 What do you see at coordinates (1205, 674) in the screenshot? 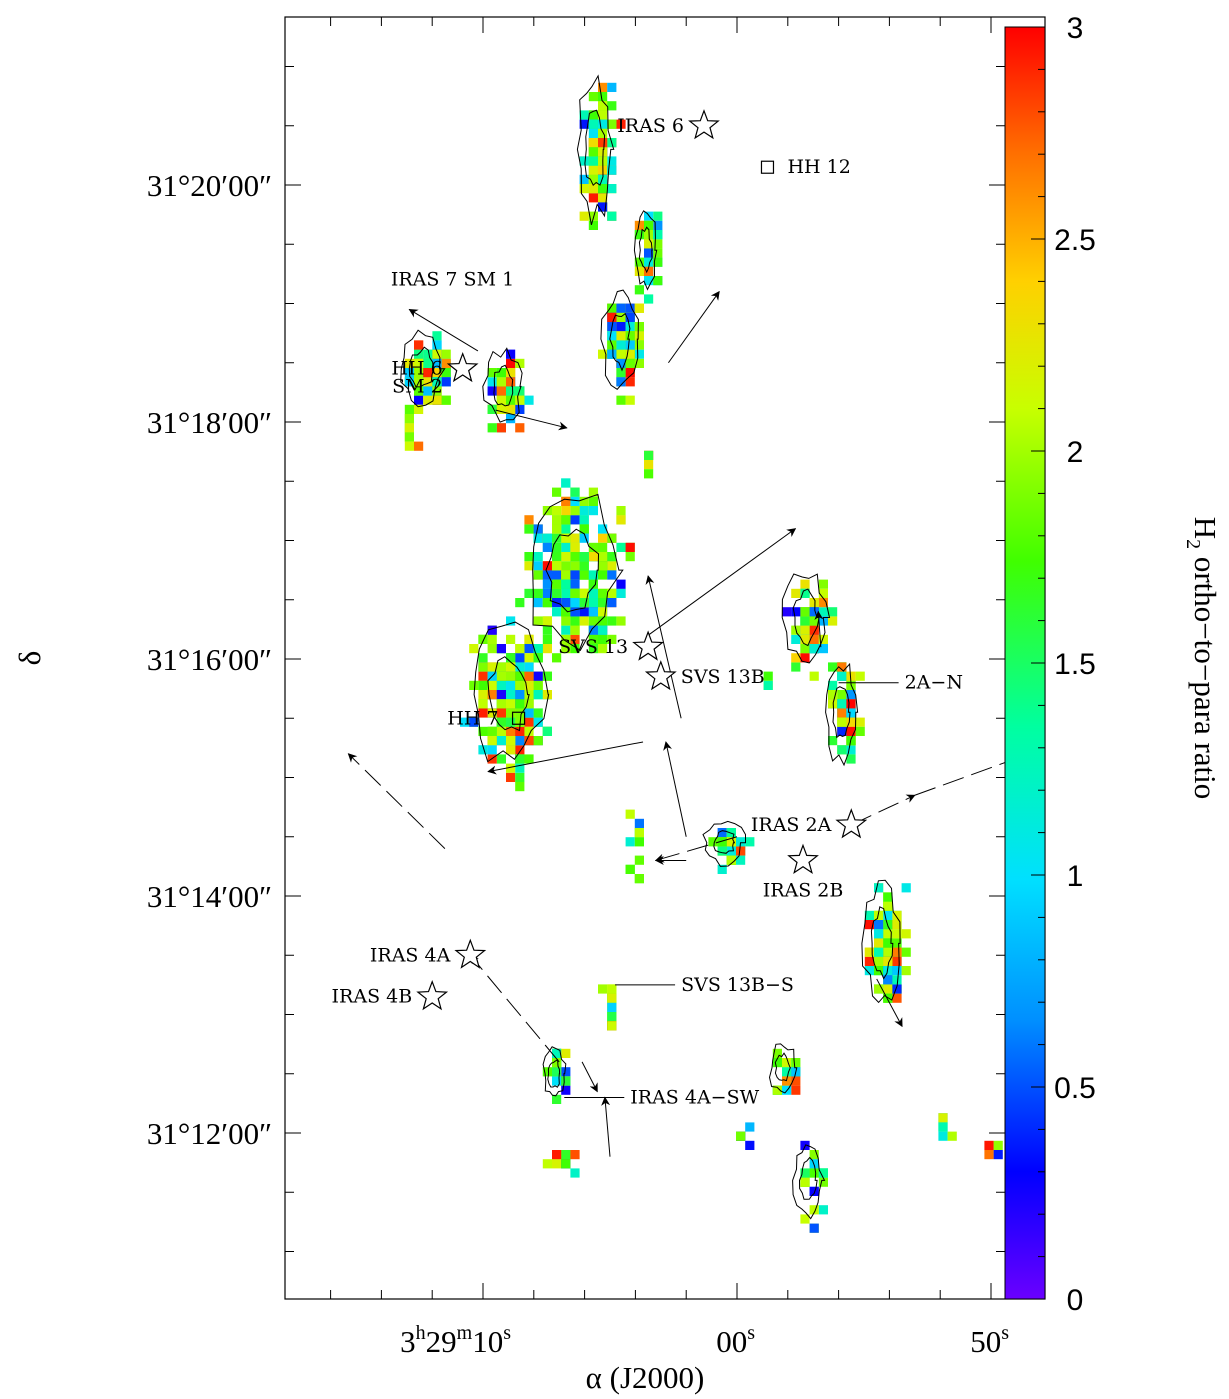
I see `colorbar-title-rest: ortho−to−para ratio` at bounding box center [1205, 674].